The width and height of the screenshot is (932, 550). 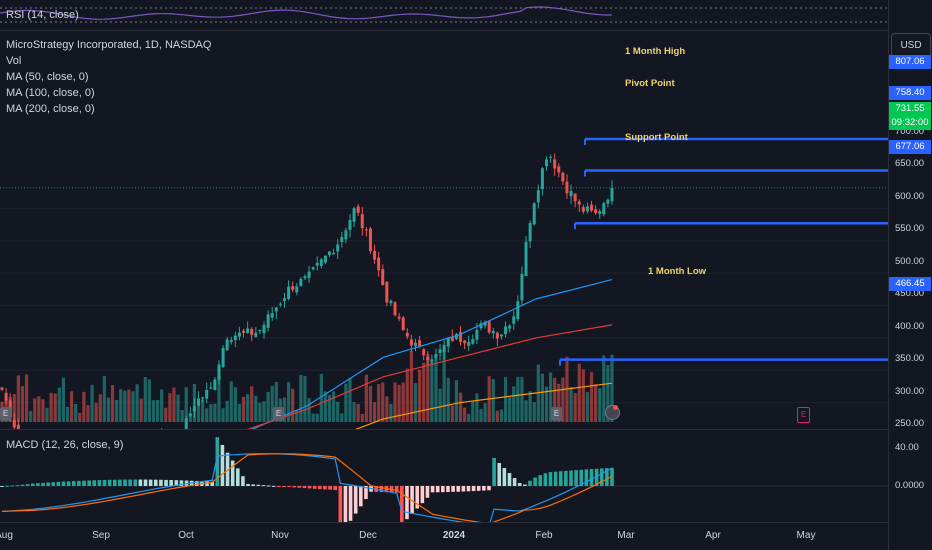 I want to click on price-tick: 400.00, so click(x=910, y=326).